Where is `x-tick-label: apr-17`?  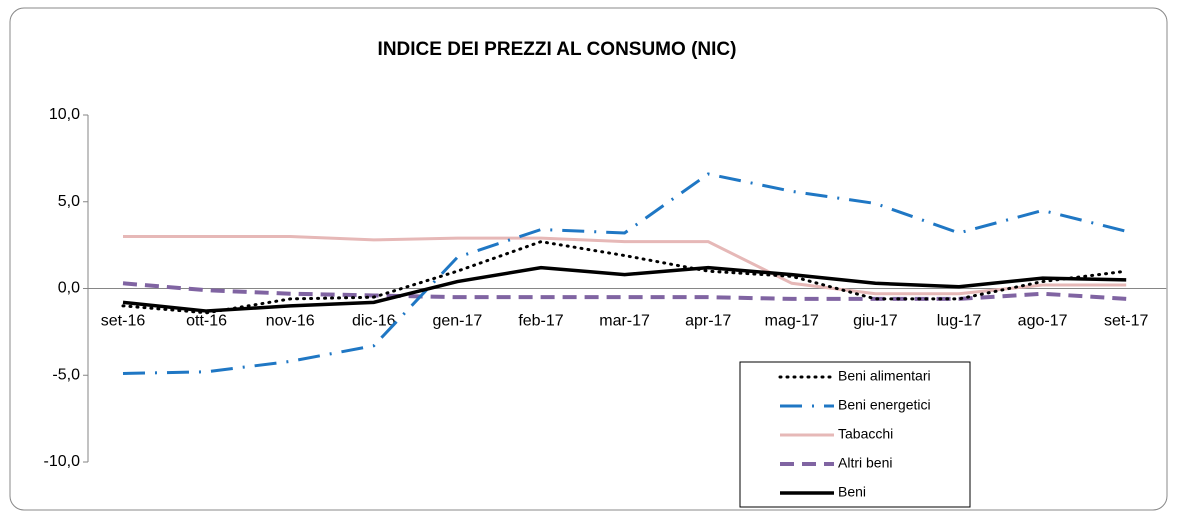 x-tick-label: apr-17 is located at coordinates (708, 321).